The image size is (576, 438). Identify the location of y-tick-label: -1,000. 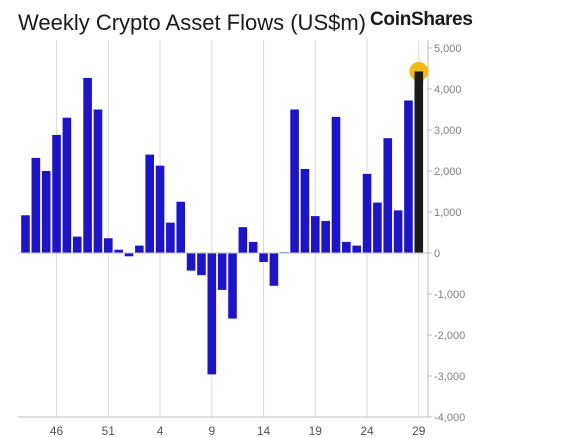
(449, 295).